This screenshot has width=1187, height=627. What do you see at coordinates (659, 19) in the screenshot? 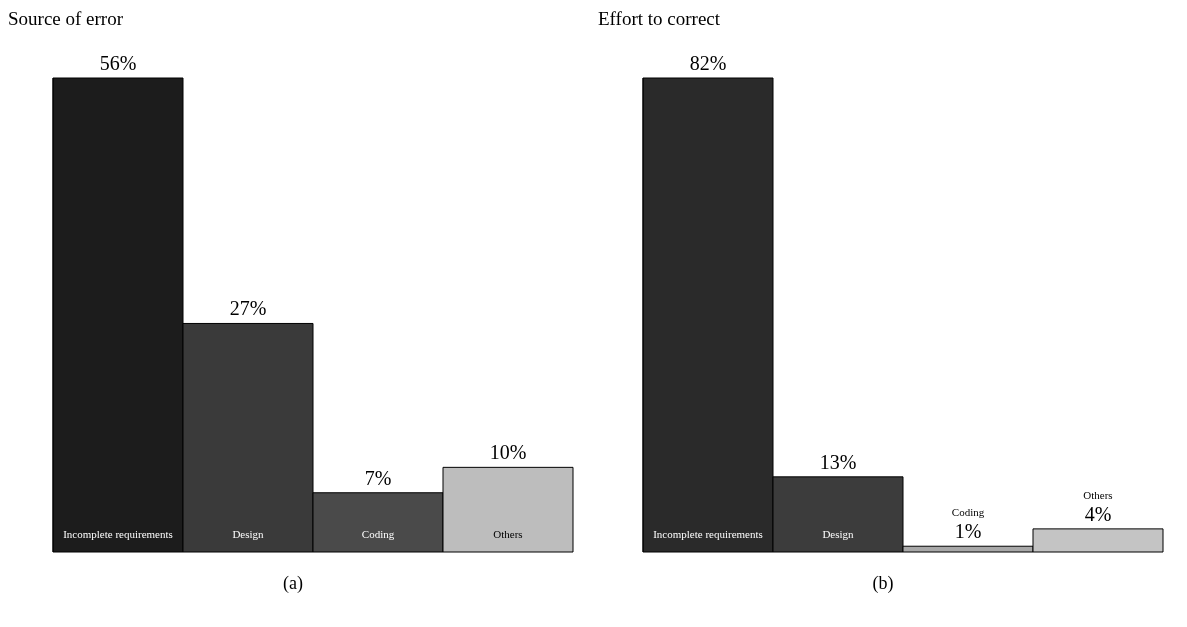
I see `y-axis-title: Effort to correct` at bounding box center [659, 19].